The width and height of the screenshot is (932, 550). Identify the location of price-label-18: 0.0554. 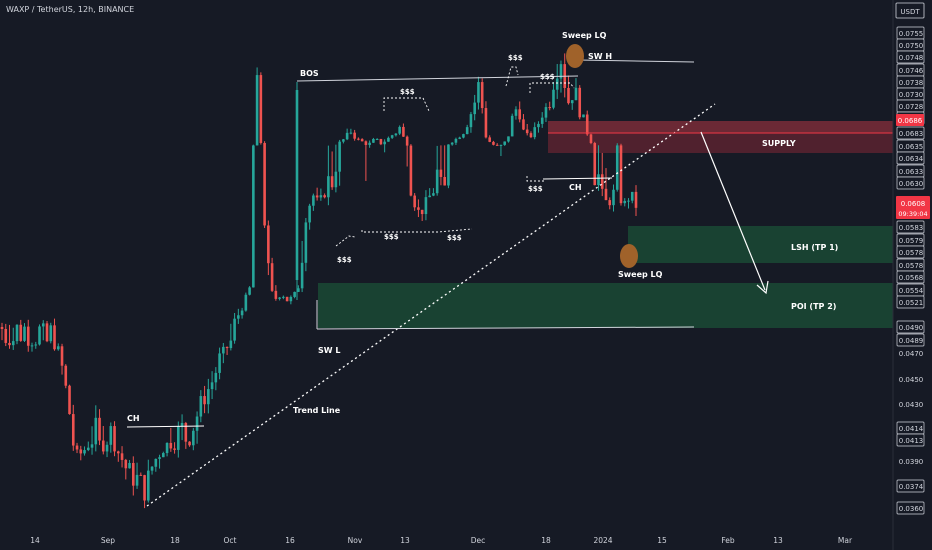
(911, 291).